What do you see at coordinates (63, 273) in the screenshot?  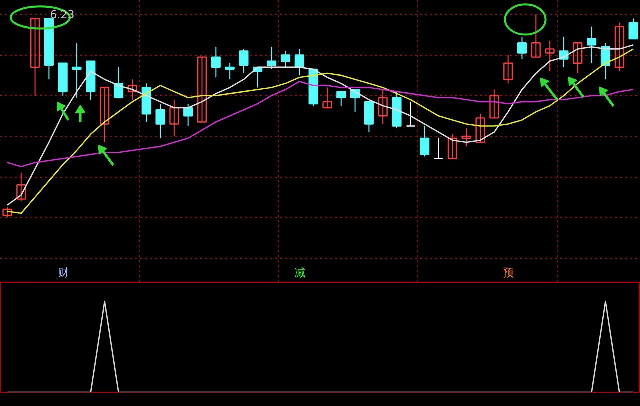 I see `text: 财` at bounding box center [63, 273].